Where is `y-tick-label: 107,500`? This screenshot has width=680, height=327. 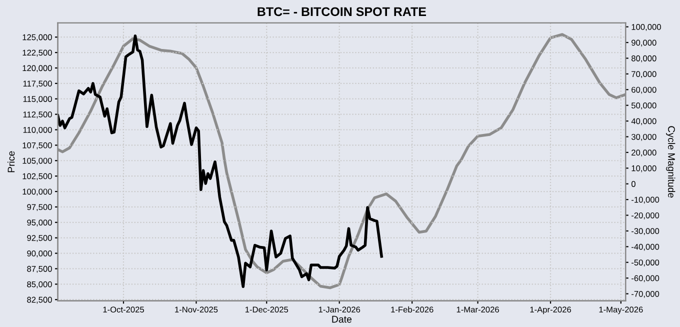 y-tick-label: 107,500 is located at coordinates (37, 146).